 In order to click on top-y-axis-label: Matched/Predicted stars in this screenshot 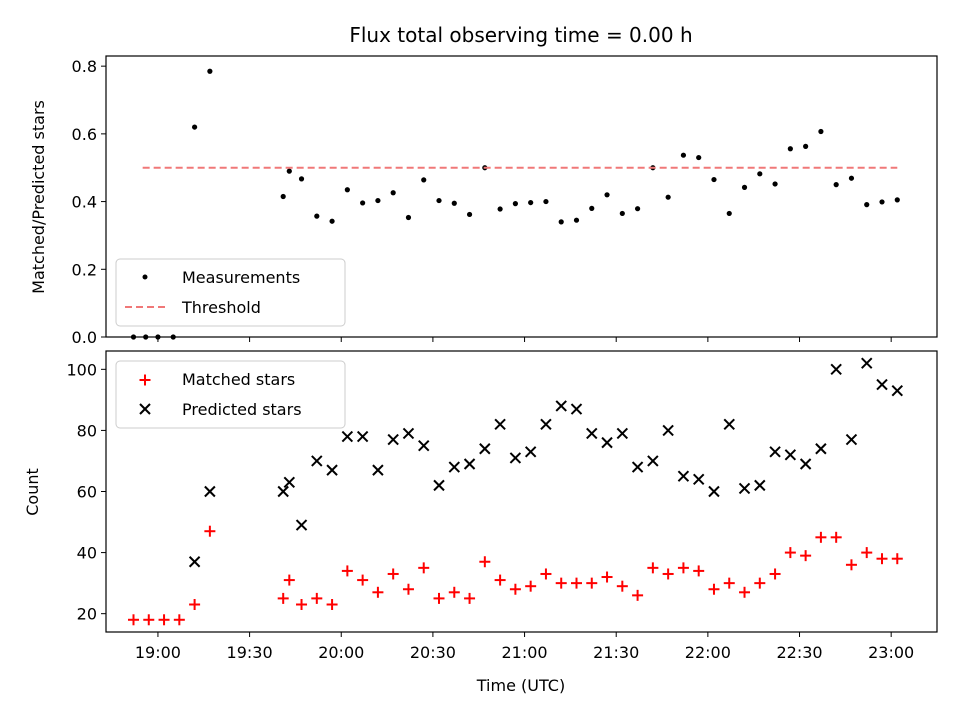, I will do `click(38, 197)`.